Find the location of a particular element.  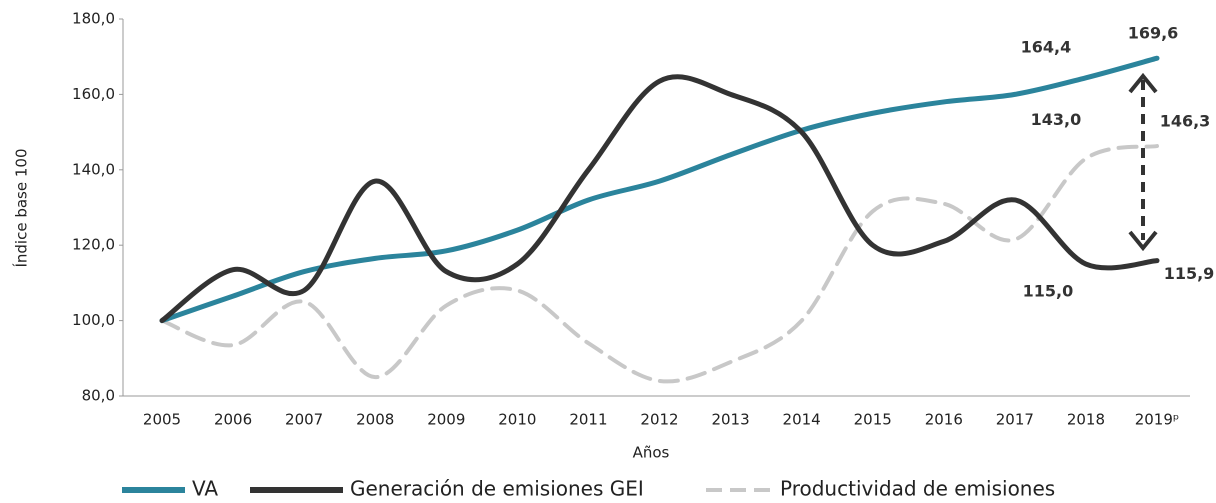

x-tick-label: 2012 is located at coordinates (659, 420).